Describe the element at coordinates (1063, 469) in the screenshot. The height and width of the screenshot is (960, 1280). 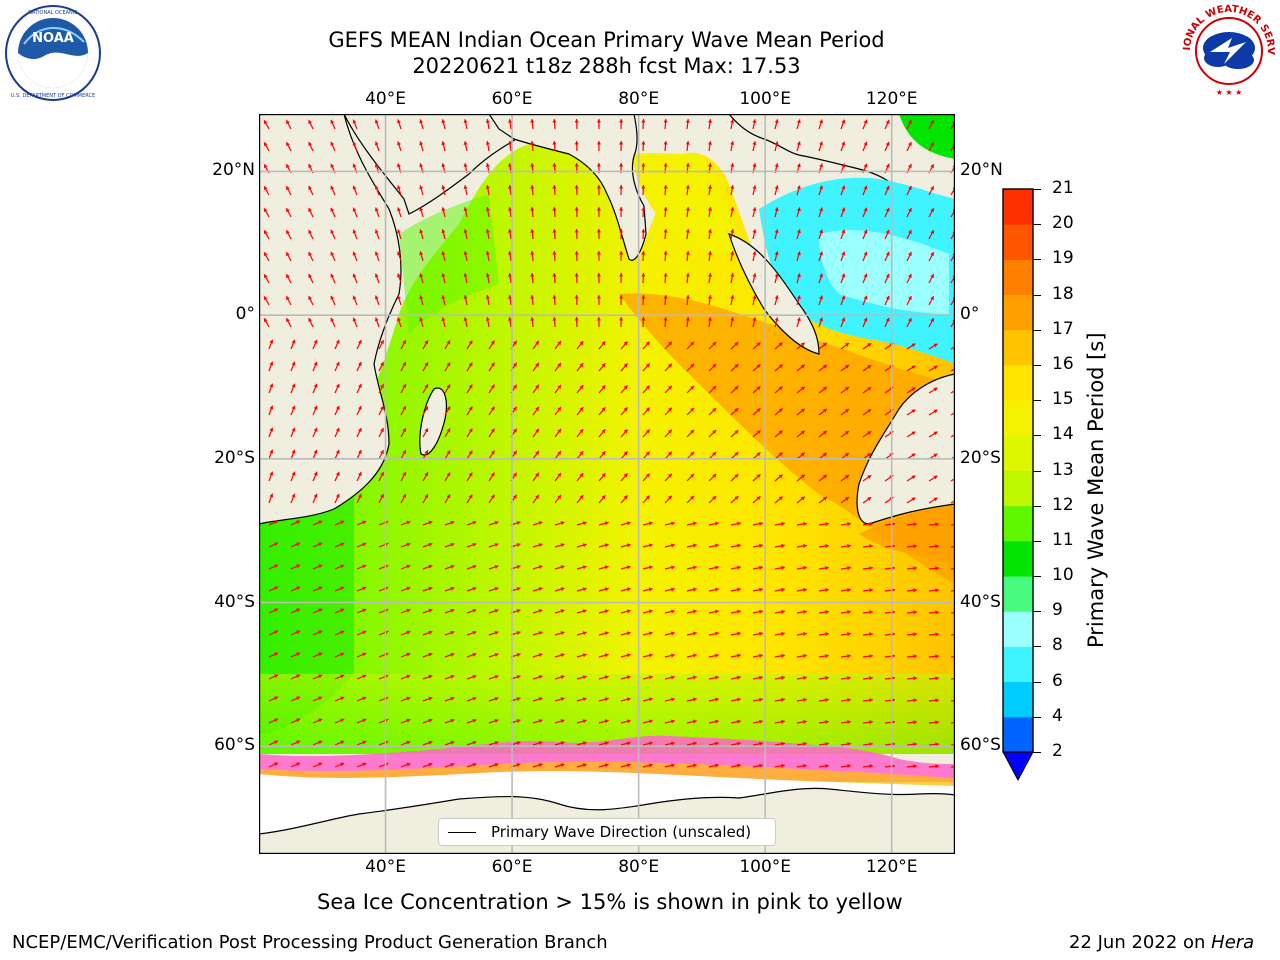
I see `colorbar-tick: 13` at that location.